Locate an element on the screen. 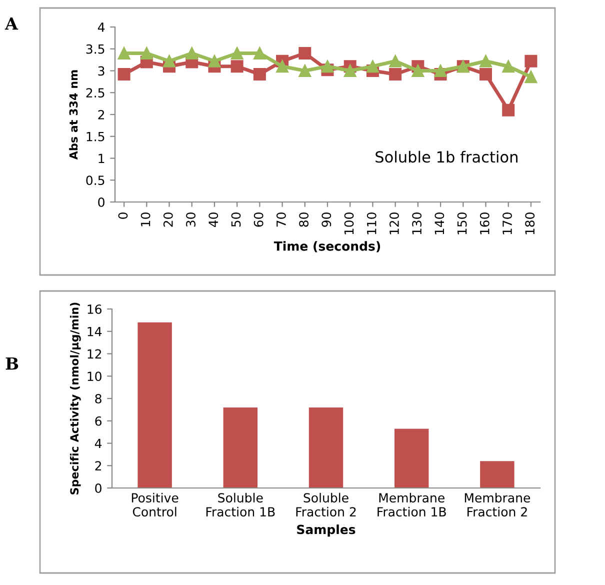  y-tick-label: 0.5 is located at coordinates (95, 181).